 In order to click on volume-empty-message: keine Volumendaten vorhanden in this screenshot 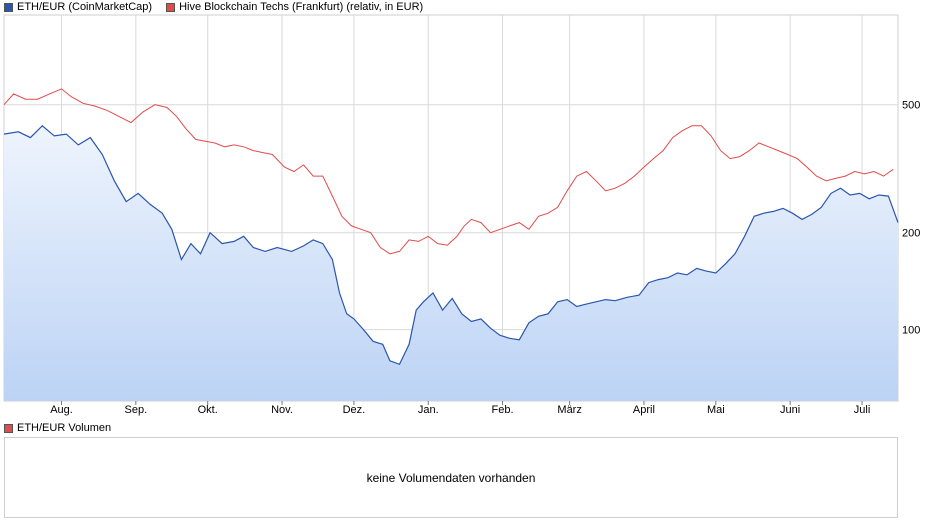, I will do `click(451, 478)`.